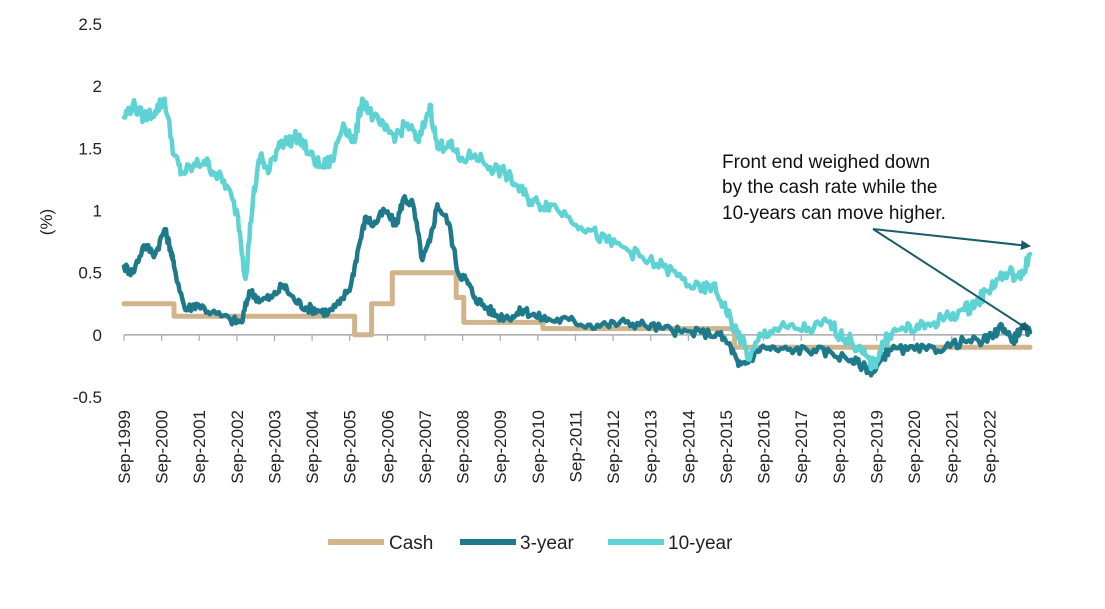 The width and height of the screenshot is (1105, 609). What do you see at coordinates (46, 222) in the screenshot?
I see `y-axis-title: (%)` at bounding box center [46, 222].